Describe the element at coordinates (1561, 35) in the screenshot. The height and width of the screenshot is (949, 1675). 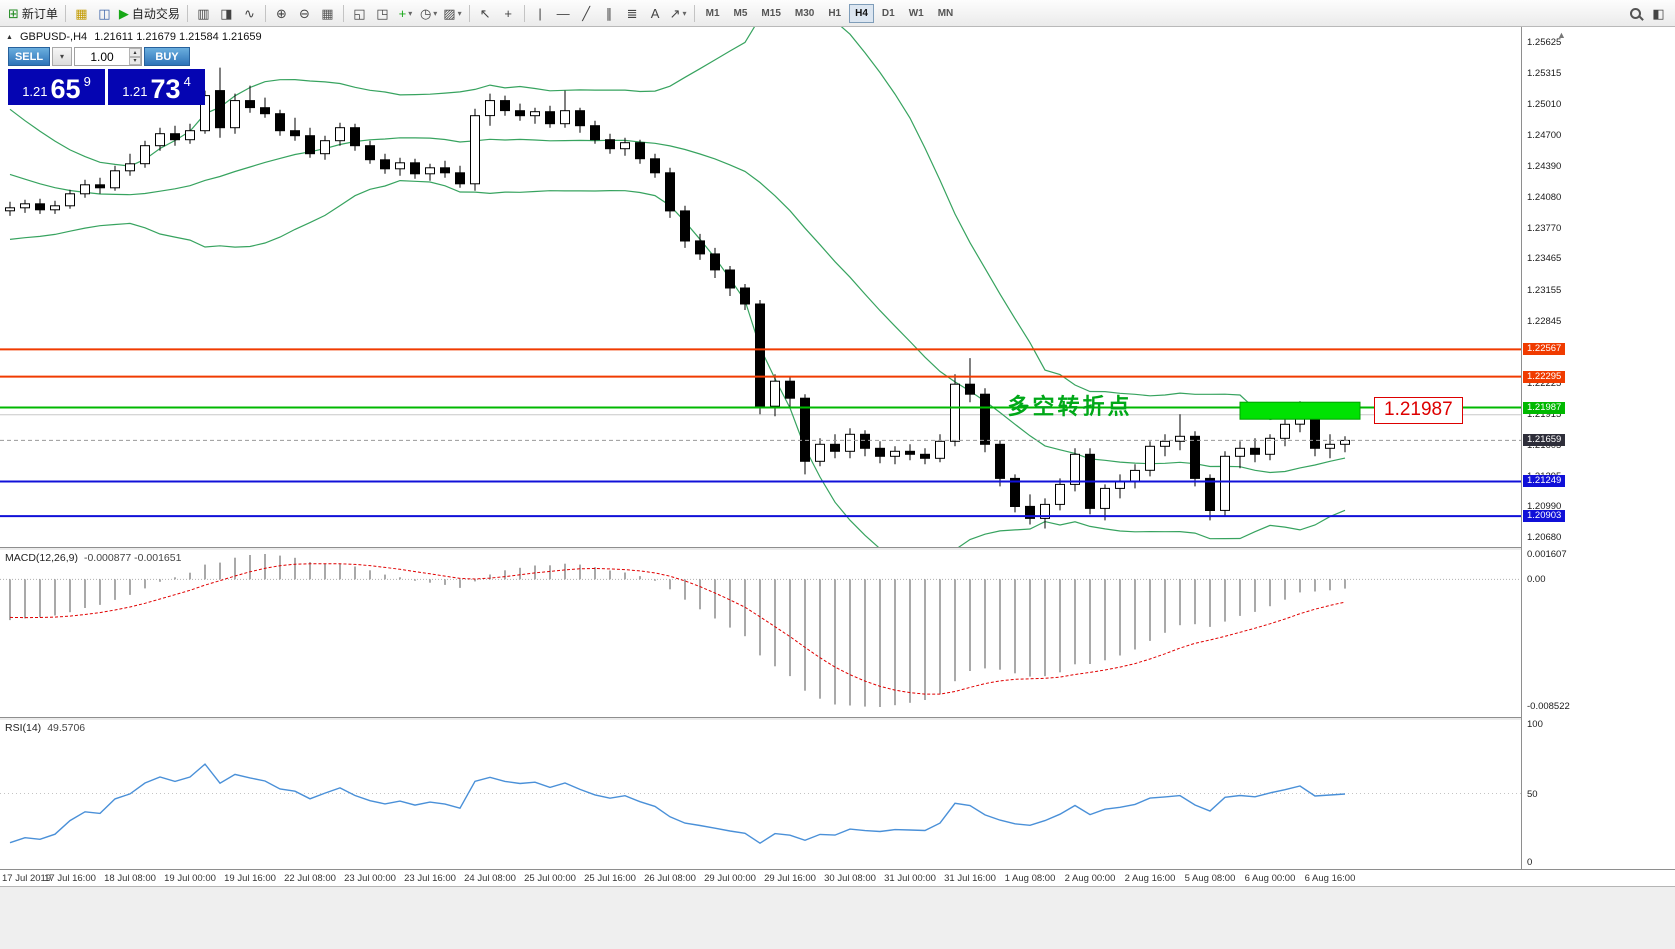
I see `scroll-up-icon: ▲` at that location.